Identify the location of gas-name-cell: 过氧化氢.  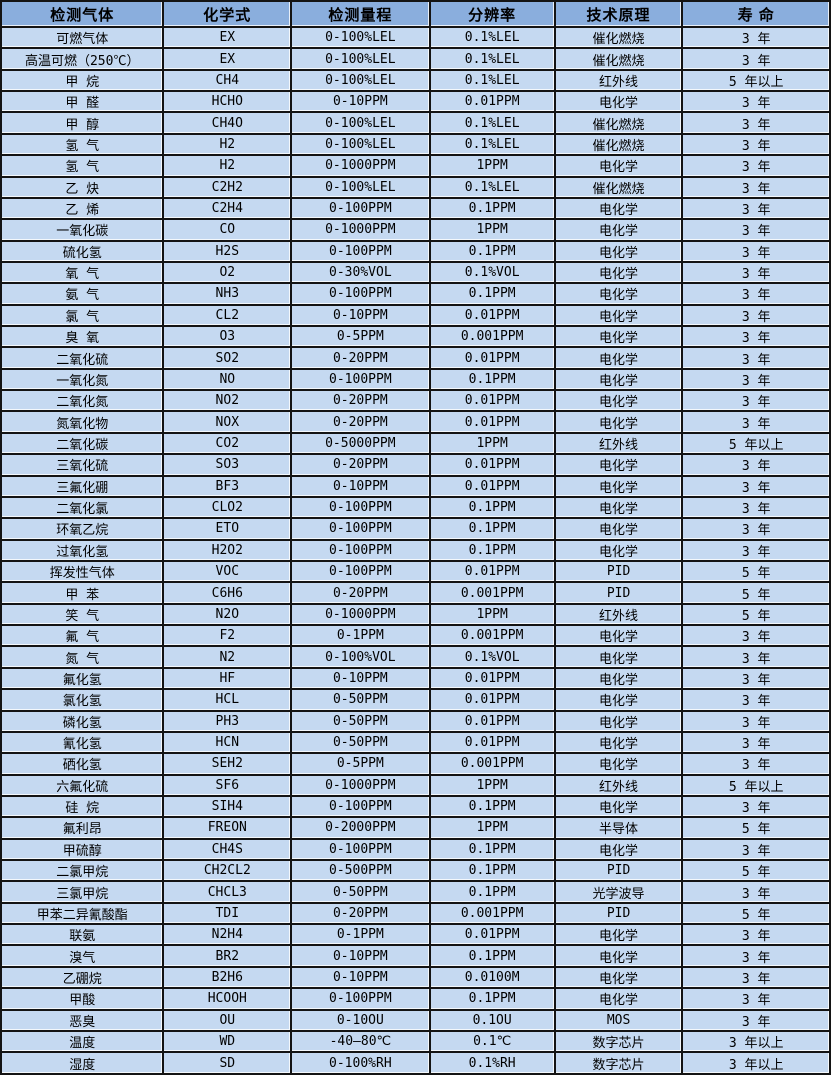
(82, 550).